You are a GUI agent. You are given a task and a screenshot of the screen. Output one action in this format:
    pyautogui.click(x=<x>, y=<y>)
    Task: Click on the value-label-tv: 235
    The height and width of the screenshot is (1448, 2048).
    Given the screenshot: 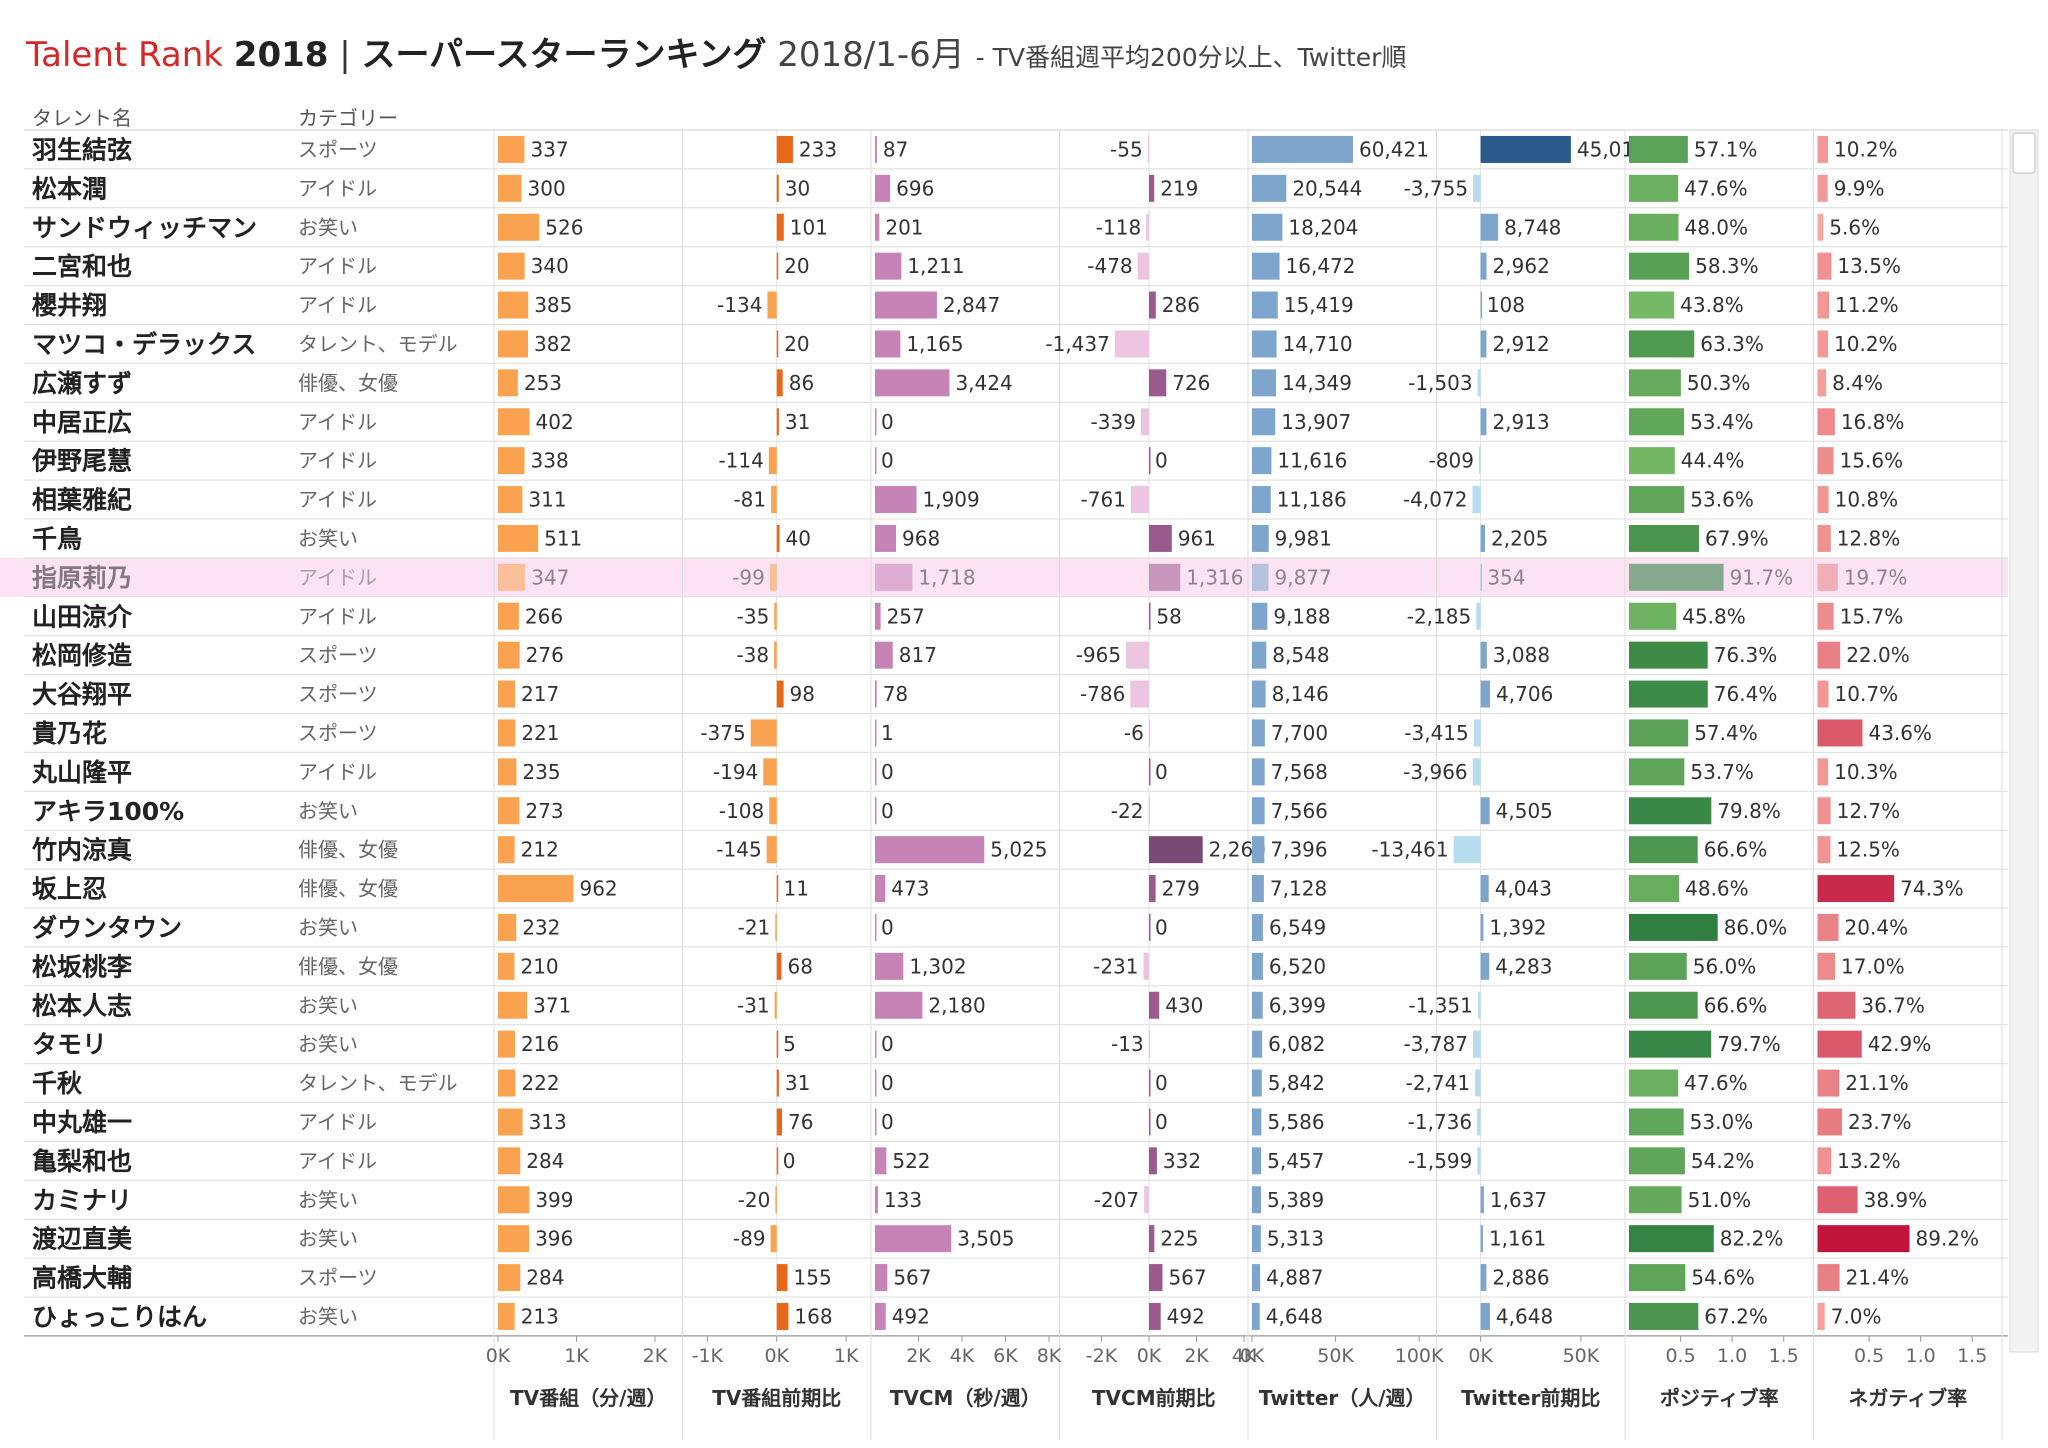 What is the action you would take?
    pyautogui.click(x=541, y=772)
    